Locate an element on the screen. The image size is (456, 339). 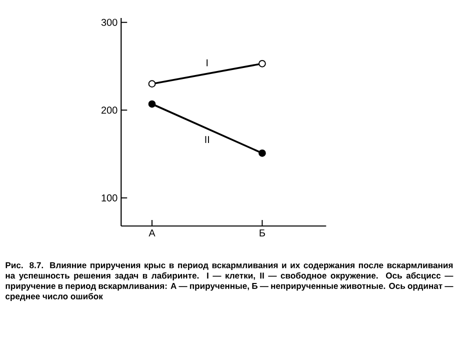
text: Рис. 8.7. Влияние приручения крыс в период вскармливания и их содержания после вскармливания на успешность решения задач в лабиринте. I — клетки, II — свободное окружение. Ось абсцисс — приручение в период вскармливания: А — прирученные, Б — неприрученные животные. Ось ординат — среднее число ошибок is located at coordinates (230, 282).